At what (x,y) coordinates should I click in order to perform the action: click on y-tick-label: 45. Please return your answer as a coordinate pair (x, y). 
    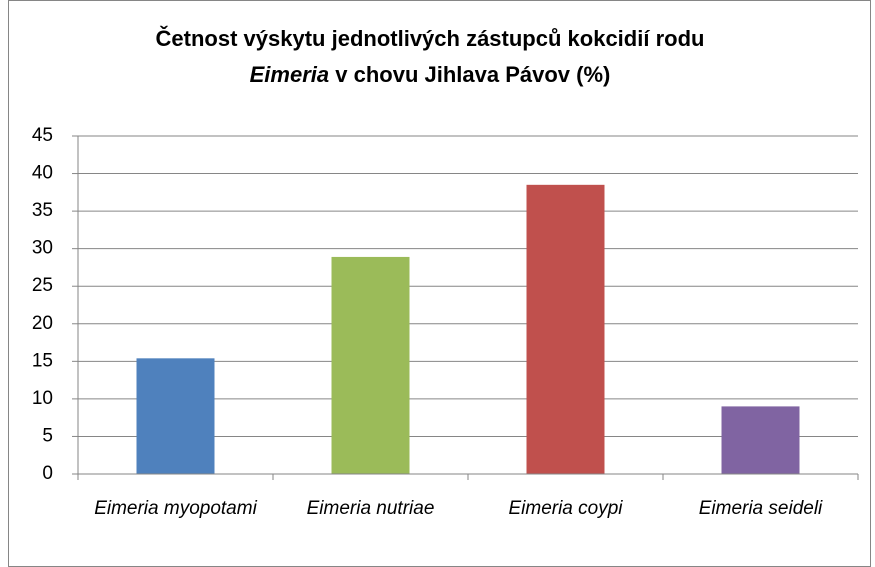
    Looking at the image, I should click on (42, 135).